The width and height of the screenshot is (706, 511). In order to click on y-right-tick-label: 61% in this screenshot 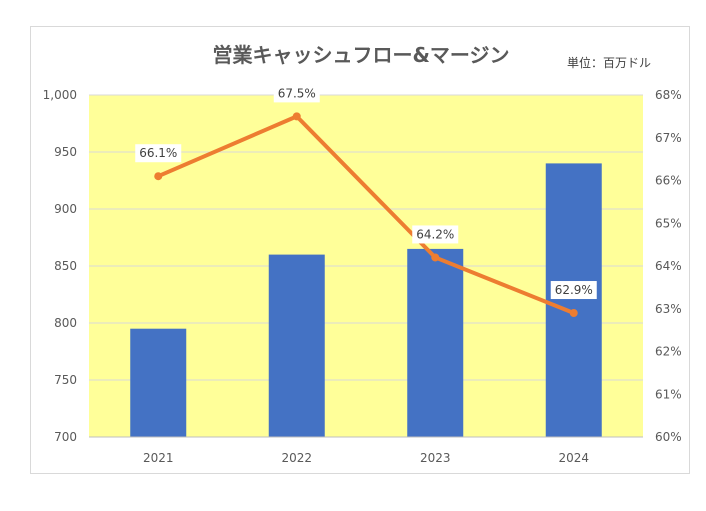, I will do `click(668, 394)`.